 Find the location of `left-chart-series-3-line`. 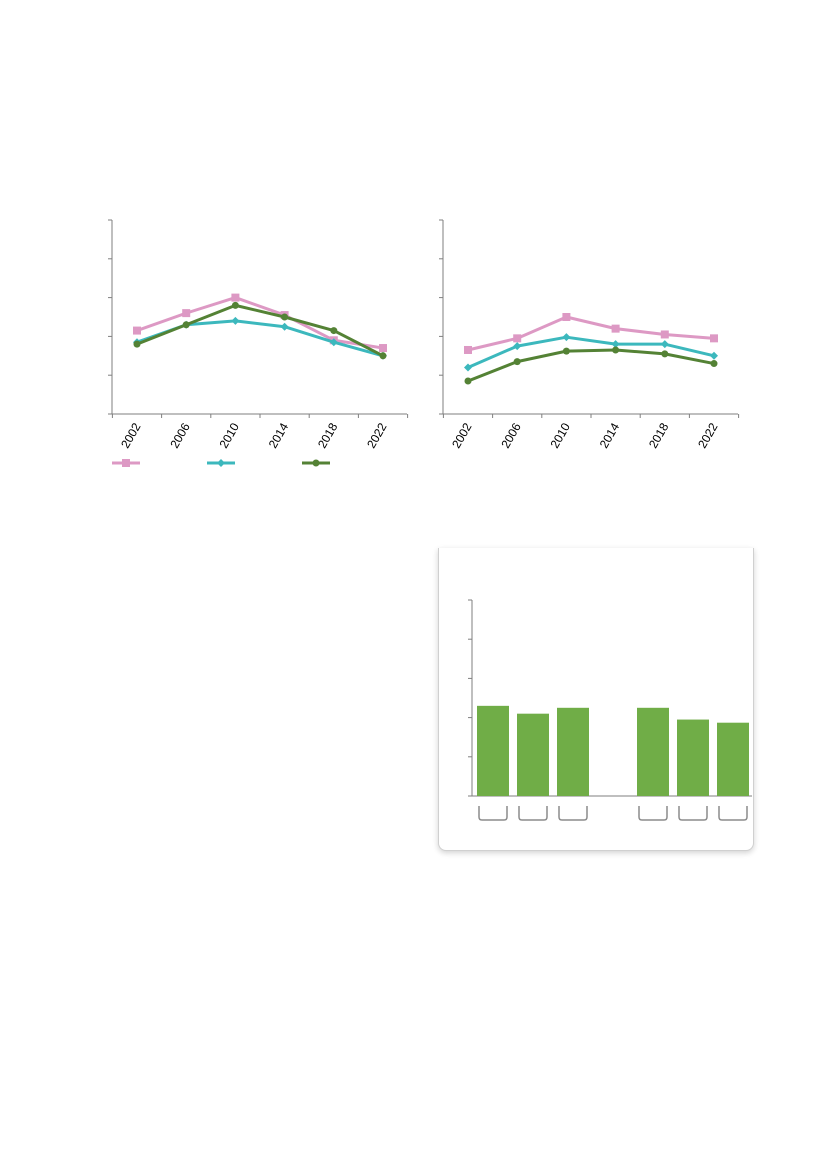

left-chart-series-3-line is located at coordinates (260, 330).